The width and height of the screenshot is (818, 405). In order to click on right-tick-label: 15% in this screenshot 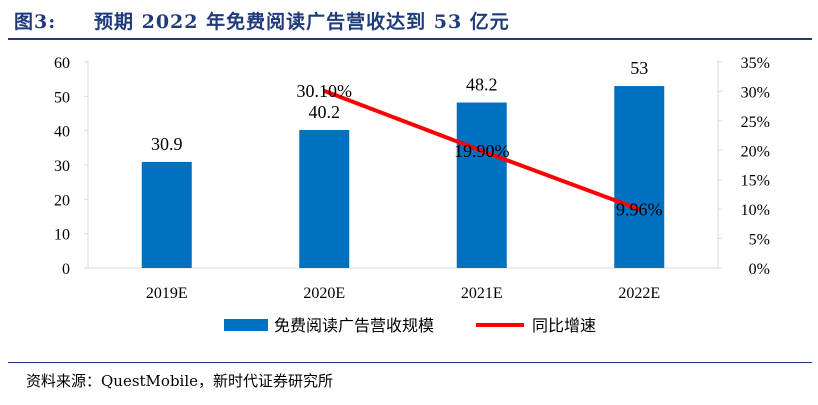, I will do `click(755, 181)`.